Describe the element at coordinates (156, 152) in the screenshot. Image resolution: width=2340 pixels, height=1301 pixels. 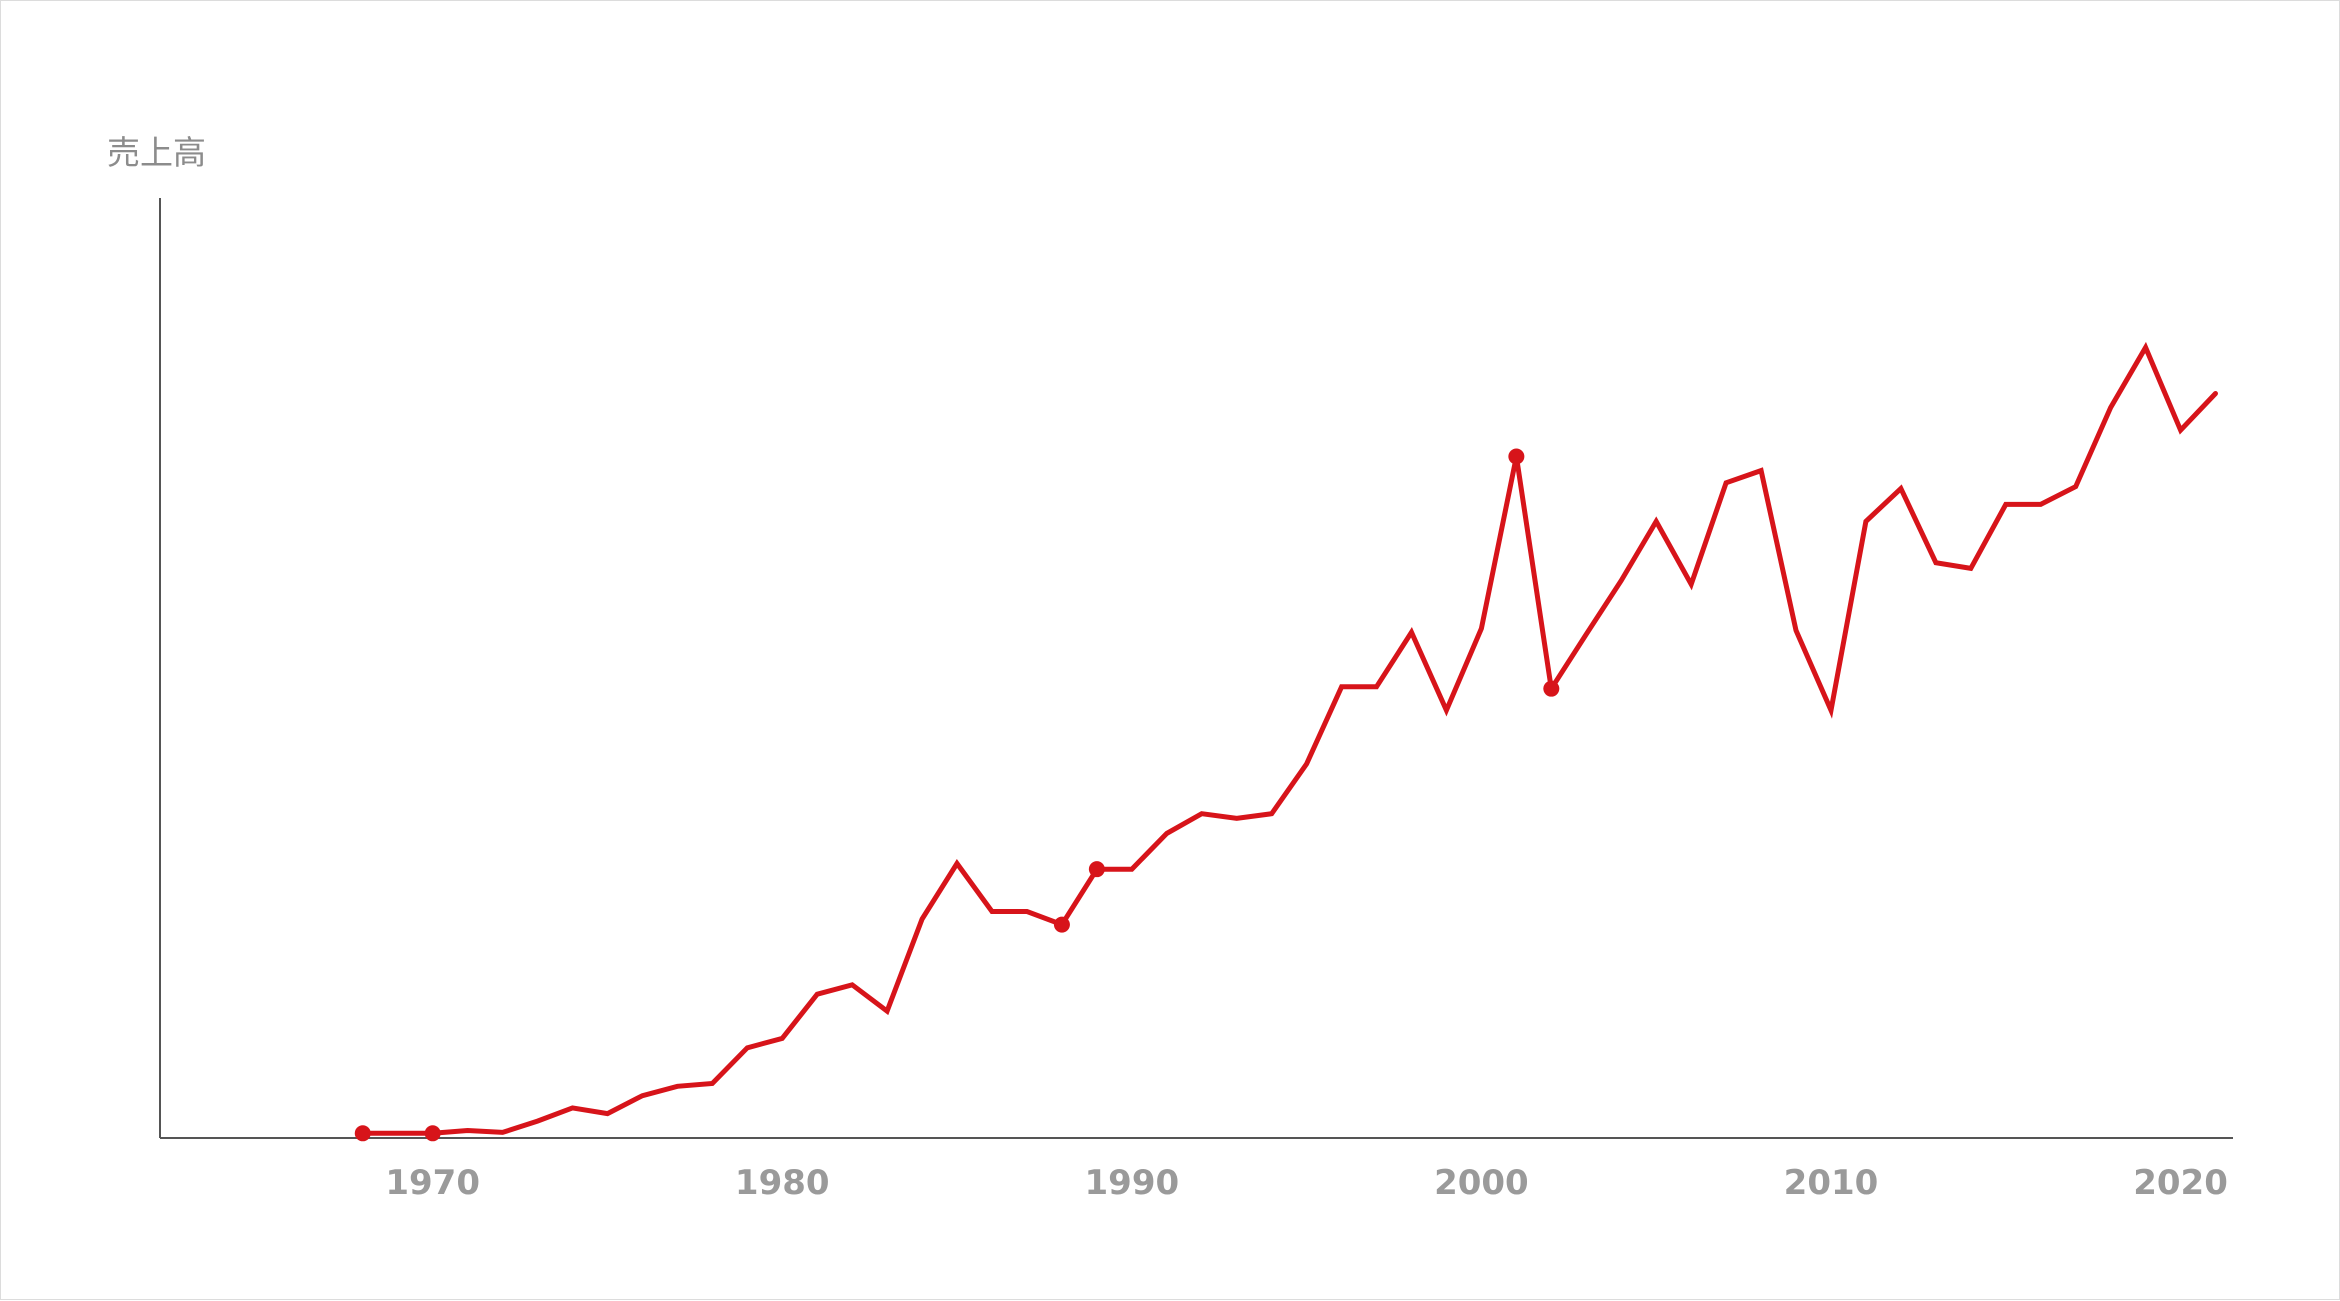
I see `y-axis-label: 売上高` at that location.